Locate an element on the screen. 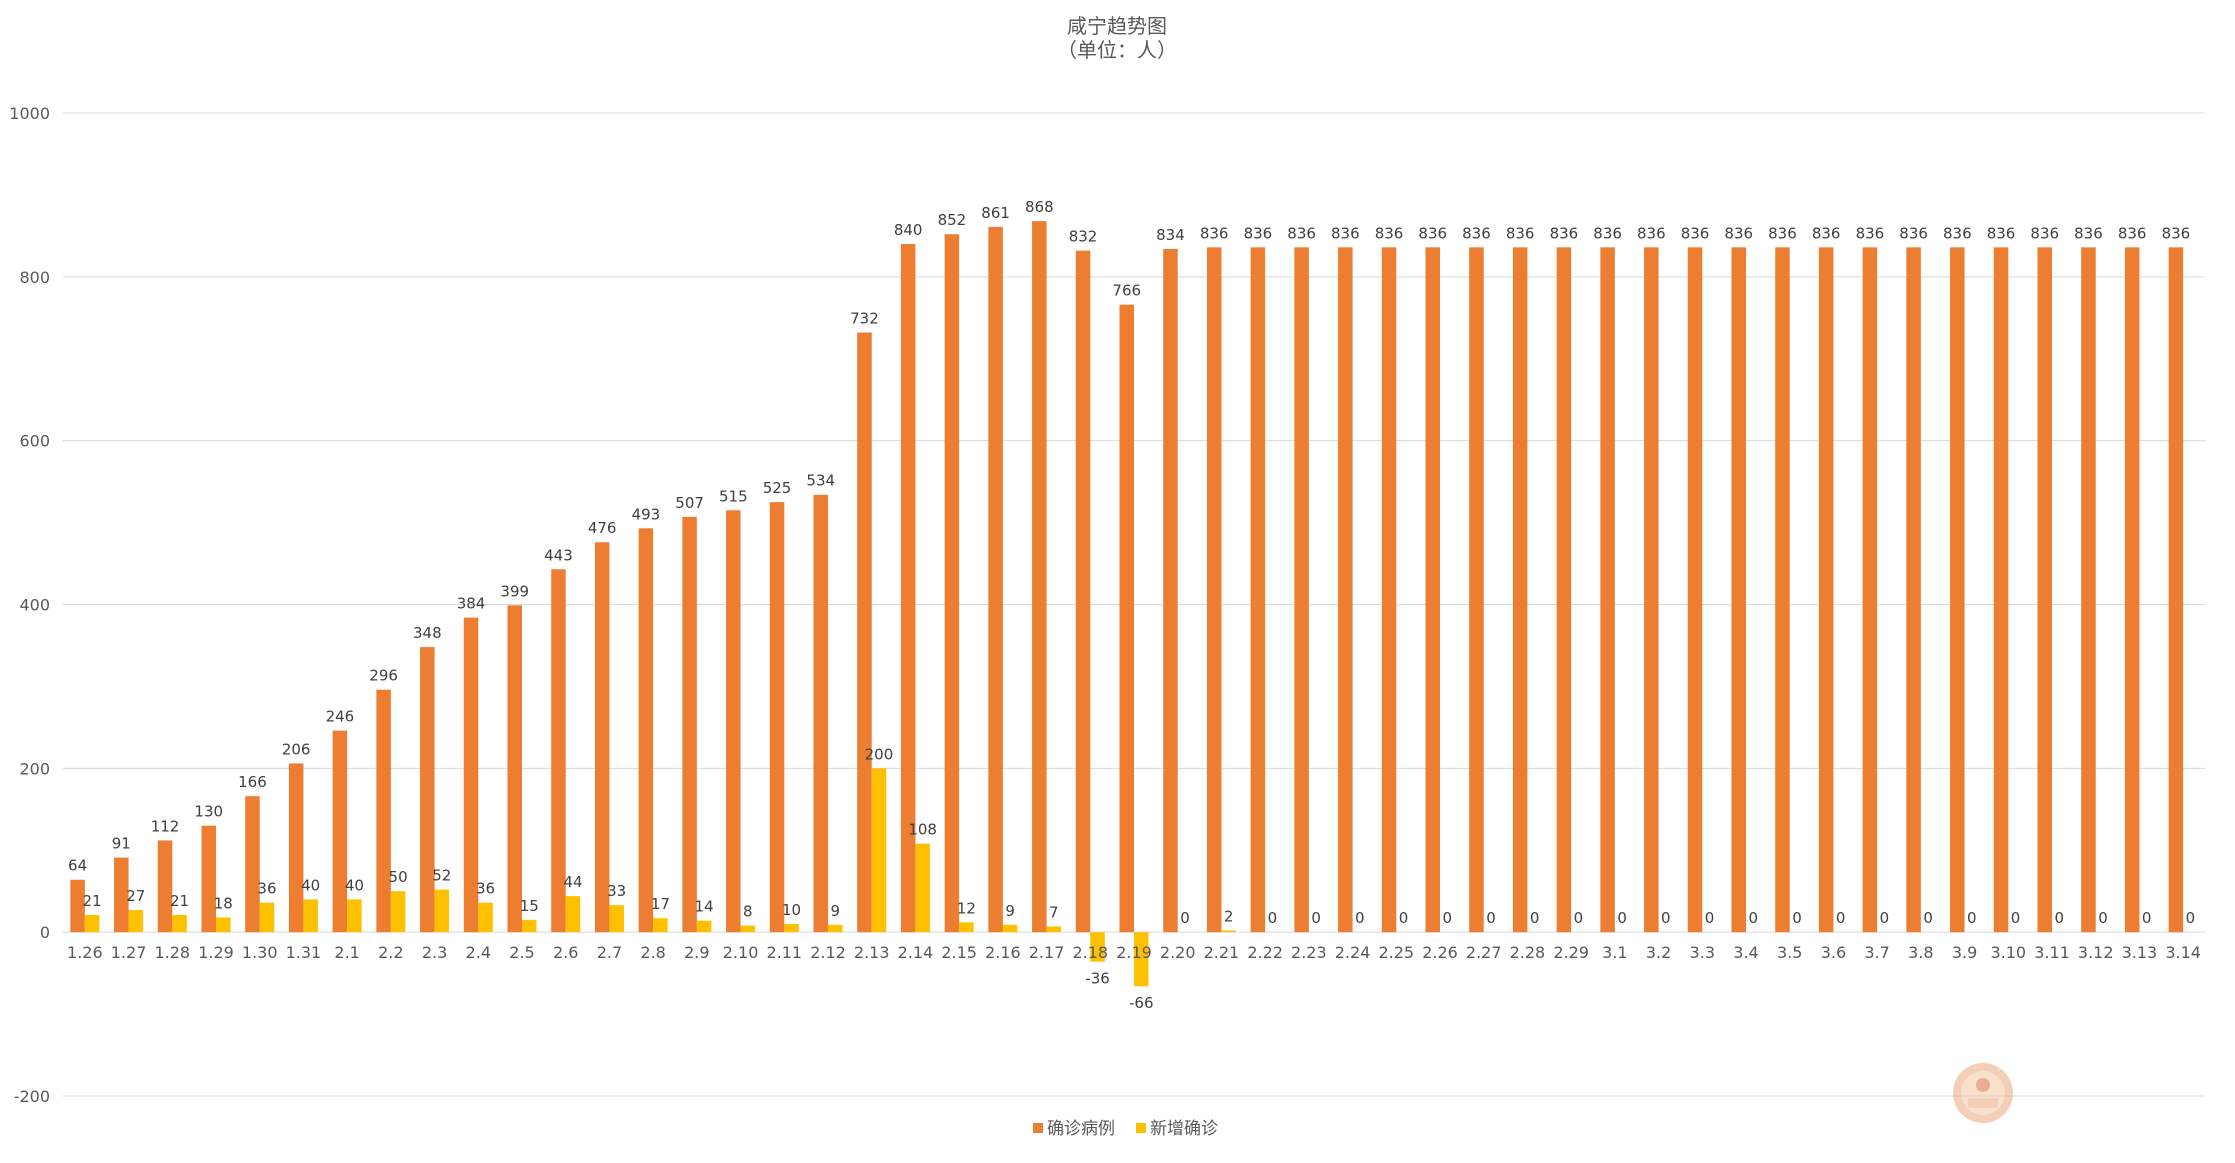 This screenshot has height=1163, width=2235. x-tick-label: 3.1 is located at coordinates (1614, 952).